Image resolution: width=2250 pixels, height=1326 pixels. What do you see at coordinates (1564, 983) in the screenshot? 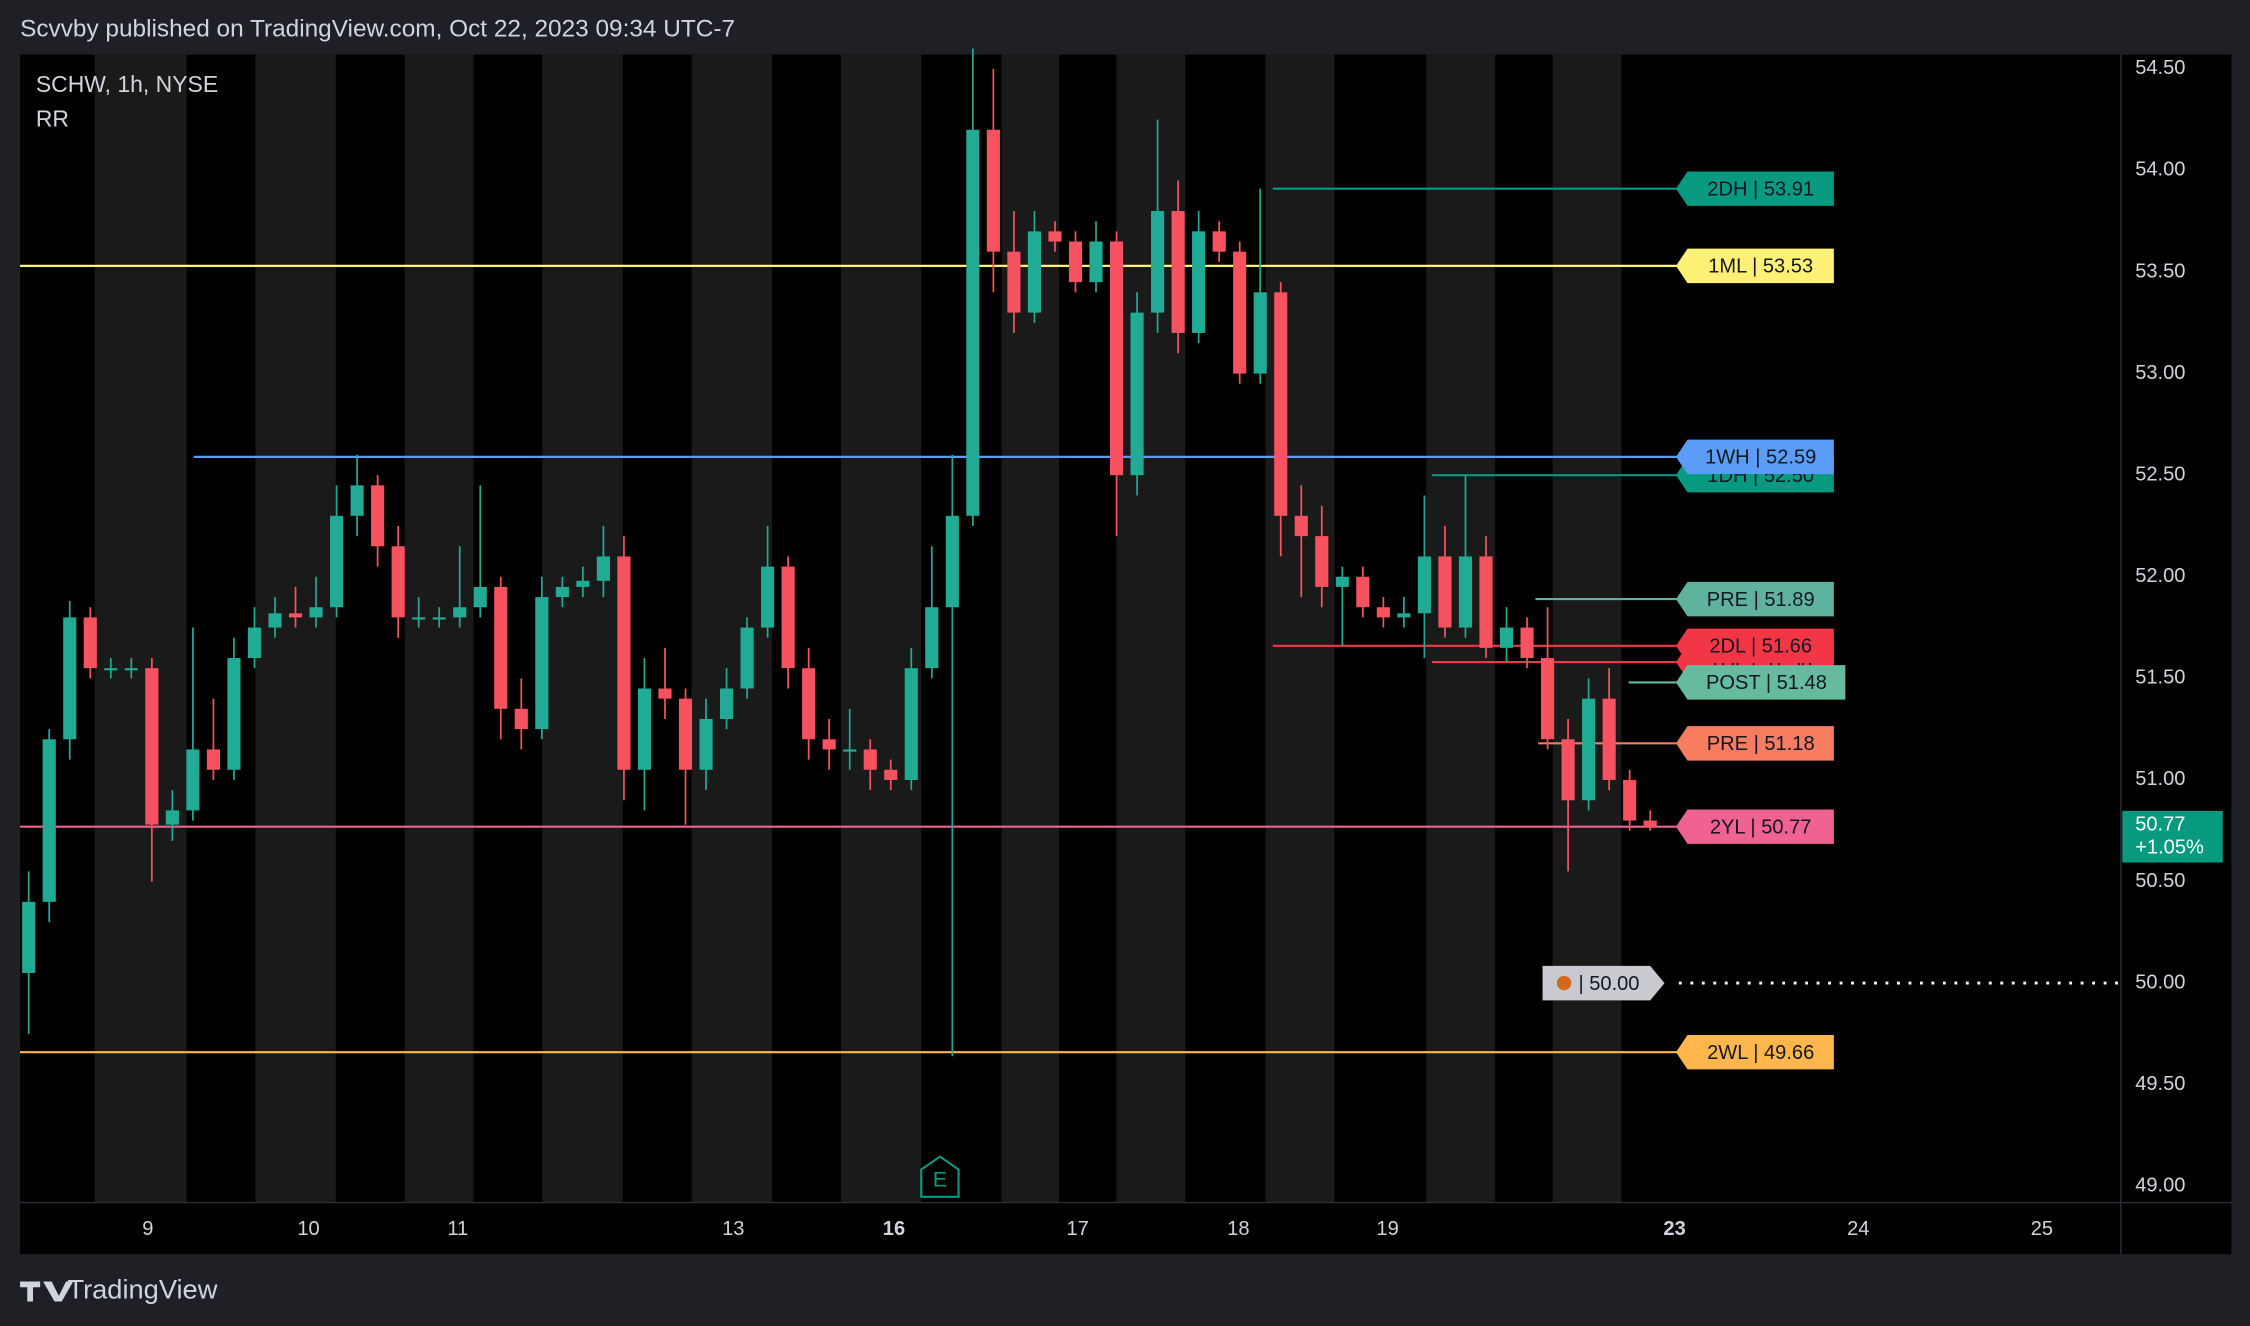
I see `level-icon` at bounding box center [1564, 983].